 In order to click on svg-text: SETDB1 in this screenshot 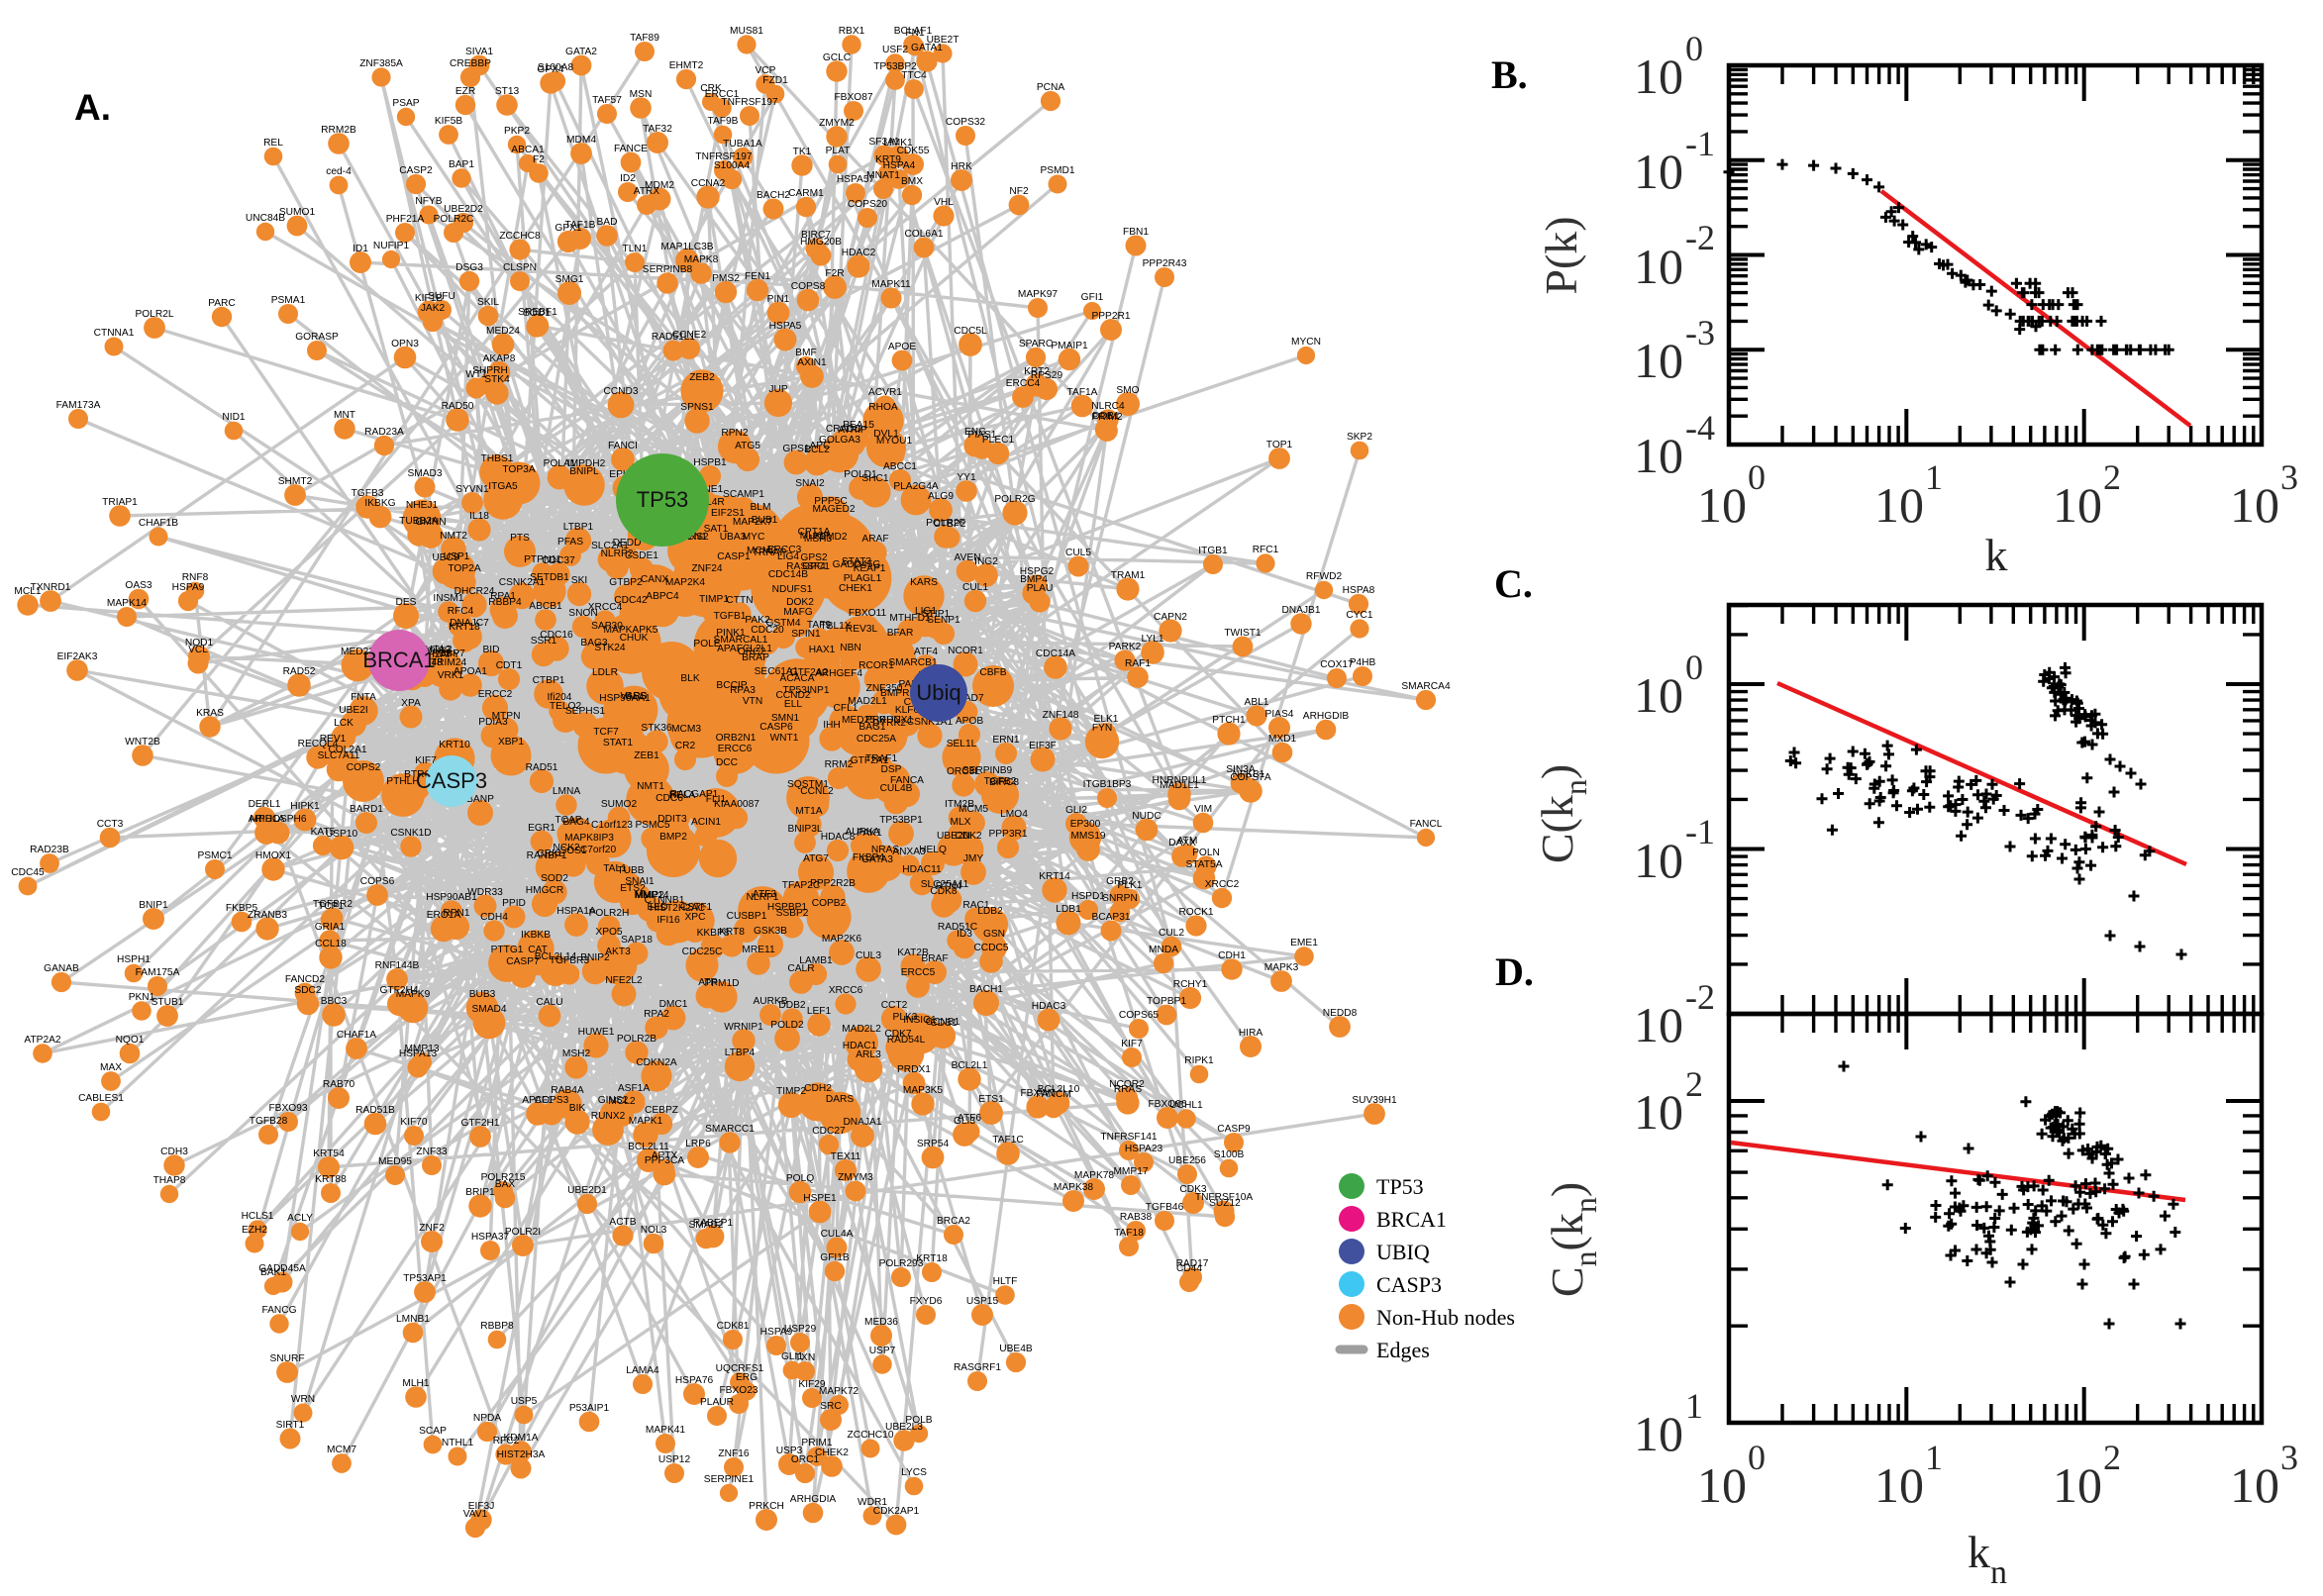, I will do `click(549, 577)`.